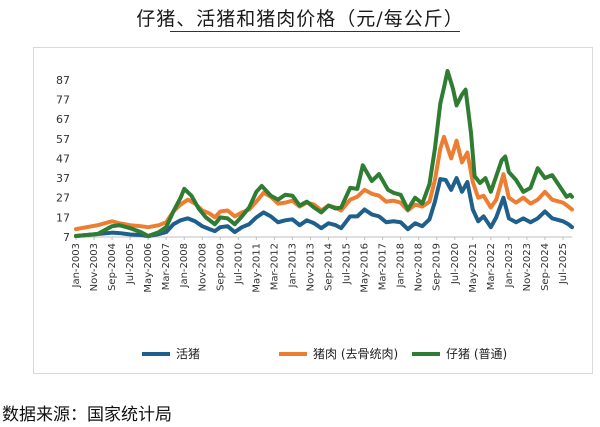 Image resolution: width=600 pixels, height=427 pixels. I want to click on x-tick-label: Mar-2017, so click(383, 266).